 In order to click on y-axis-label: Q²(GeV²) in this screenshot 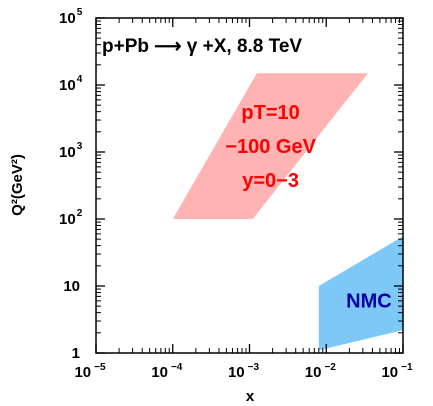, I will do `click(17, 185)`.